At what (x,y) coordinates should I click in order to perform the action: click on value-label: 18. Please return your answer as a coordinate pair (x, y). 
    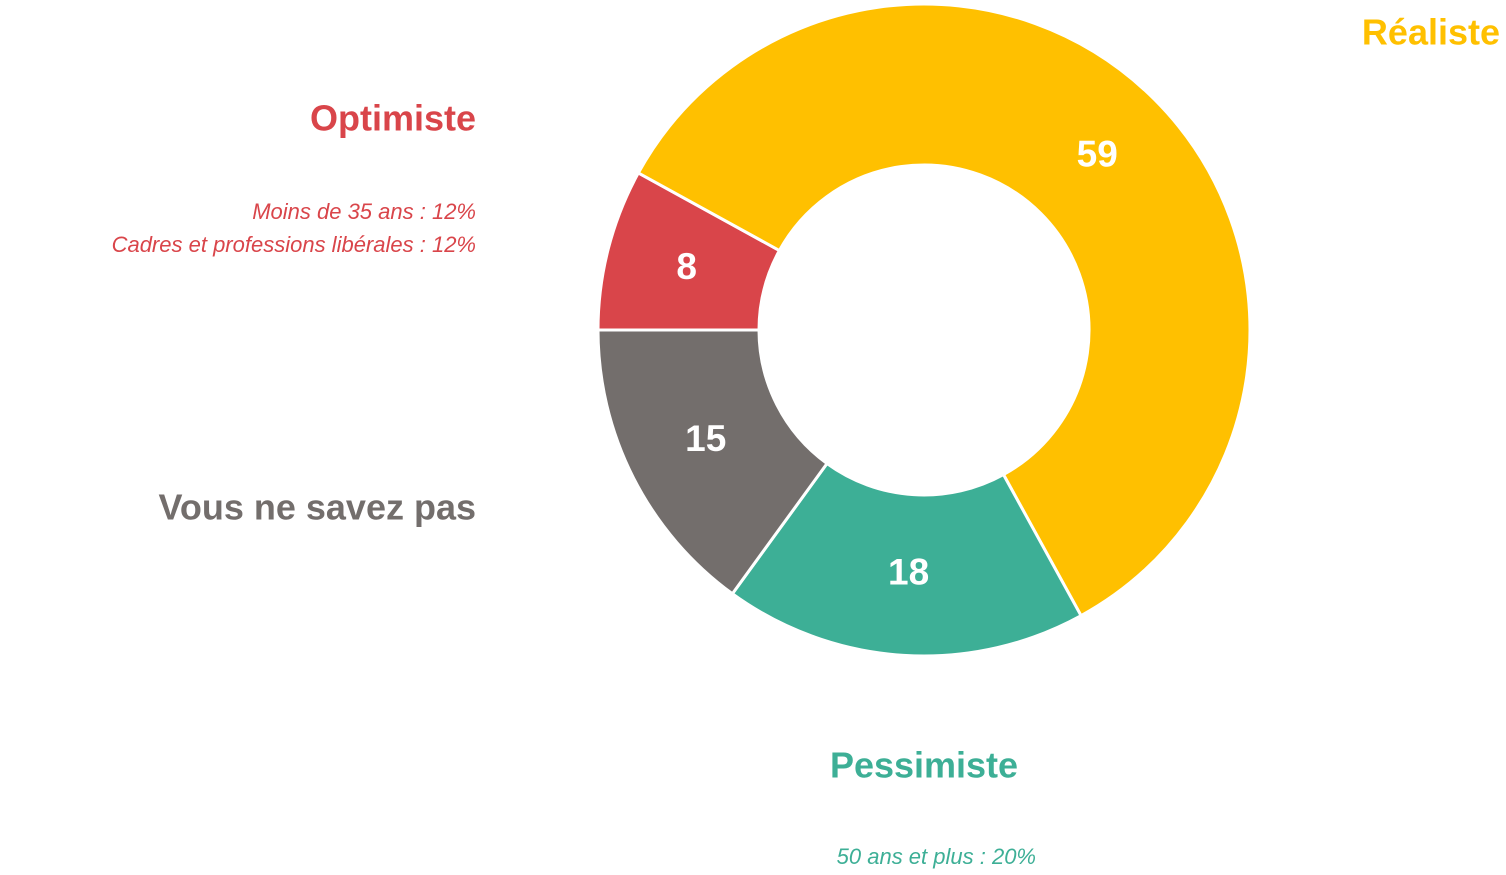
    Looking at the image, I should click on (908, 571).